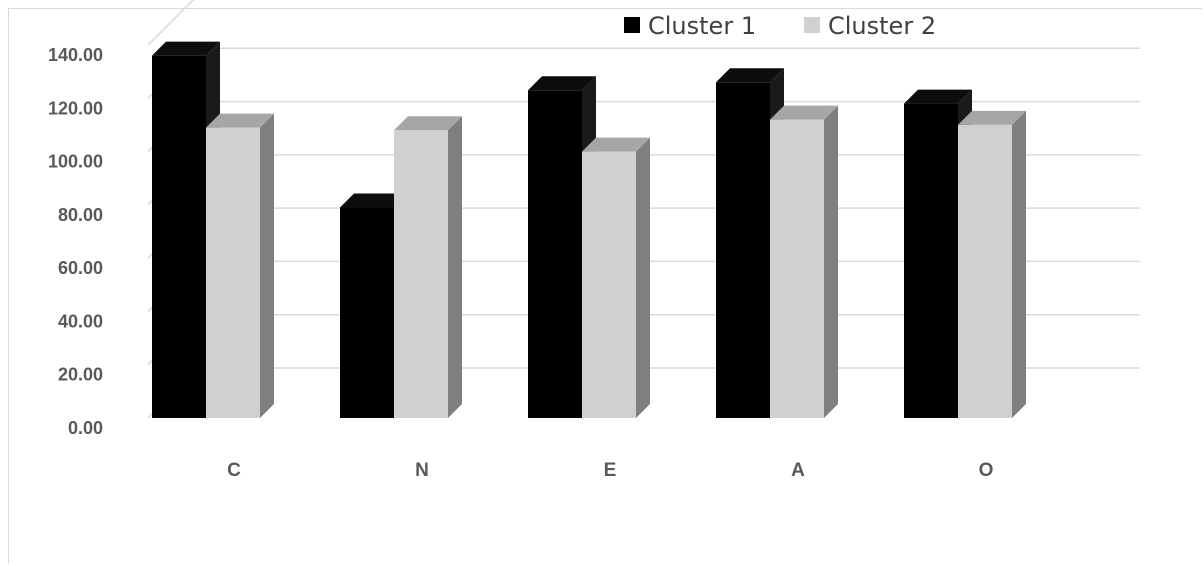  What do you see at coordinates (75, 108) in the screenshot?
I see `y-tick-label: 120.00` at bounding box center [75, 108].